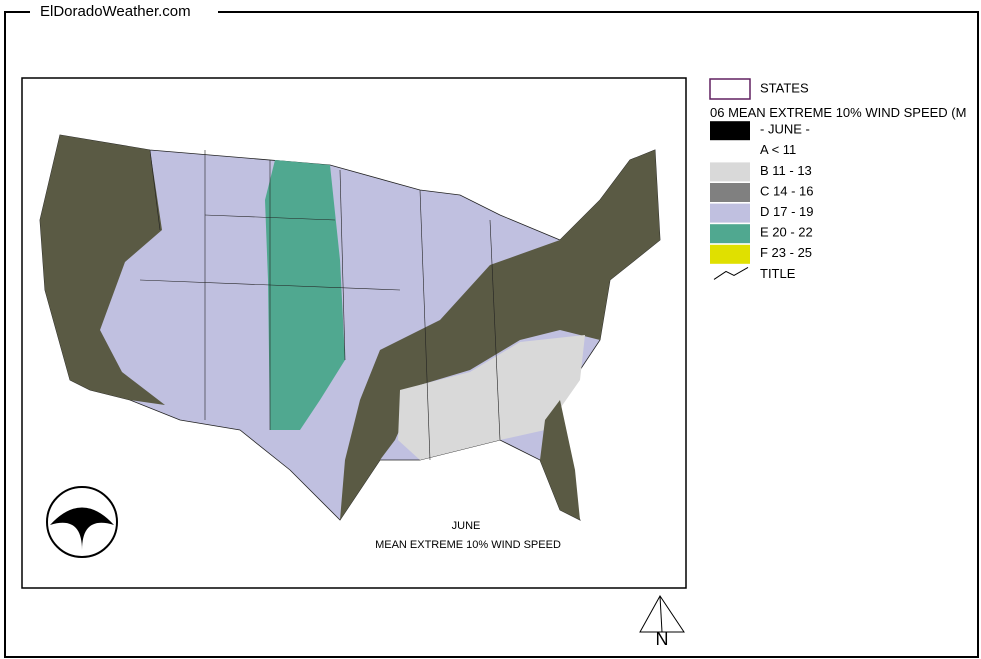 The width and height of the screenshot is (981, 659). Describe the element at coordinates (305, 295) in the screenshot. I see `zone-e` at that location.